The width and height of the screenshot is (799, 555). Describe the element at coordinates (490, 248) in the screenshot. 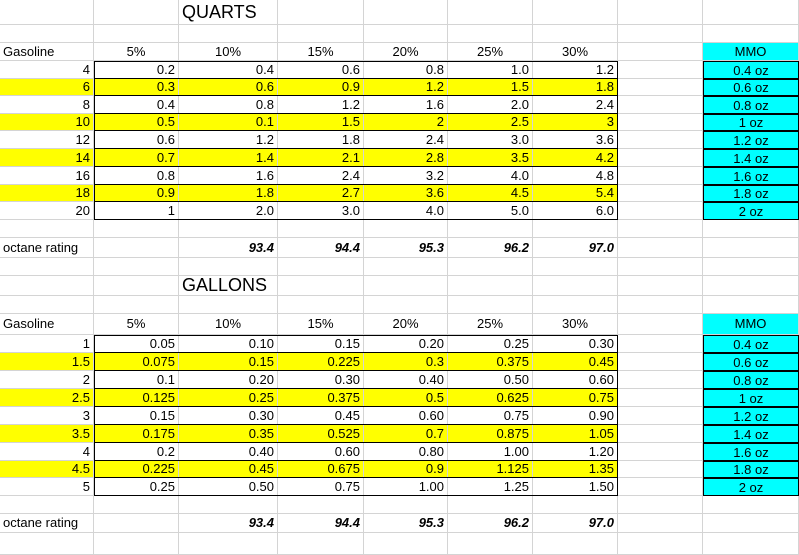

I see `octane-value: 96.2` at that location.